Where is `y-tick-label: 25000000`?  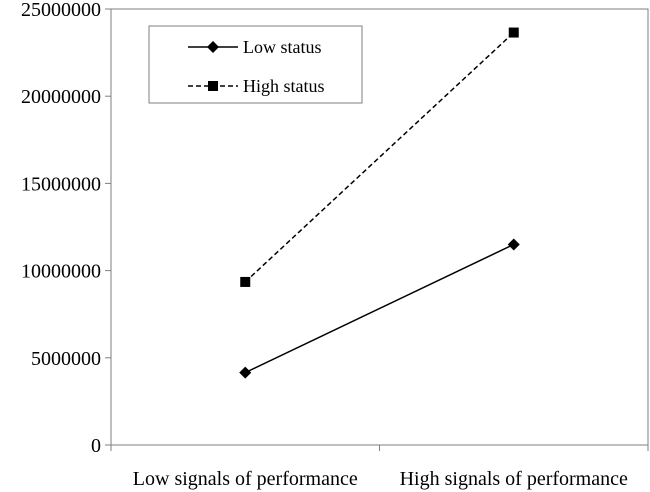 y-tick-label: 25000000 is located at coordinates (61, 10).